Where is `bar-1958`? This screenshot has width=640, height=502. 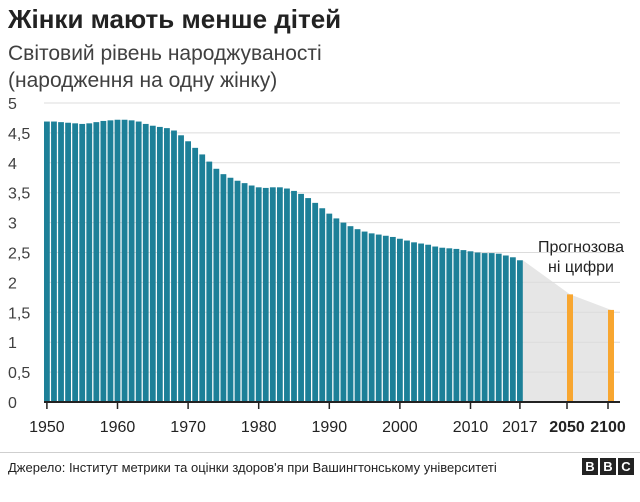 bar-1958 is located at coordinates (103, 261).